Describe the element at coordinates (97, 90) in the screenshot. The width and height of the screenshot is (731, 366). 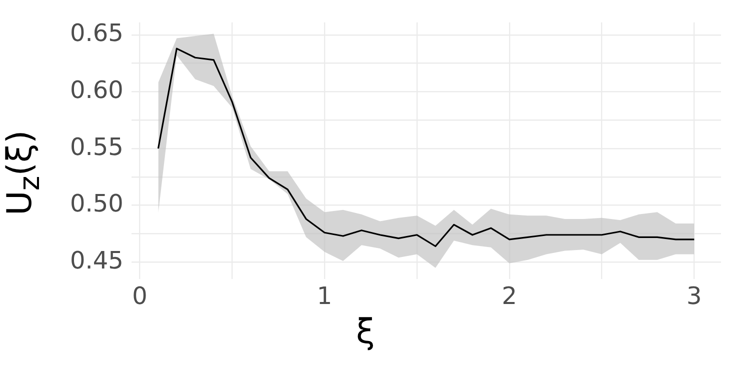
I see `y-tick-label: 0.60` at that location.